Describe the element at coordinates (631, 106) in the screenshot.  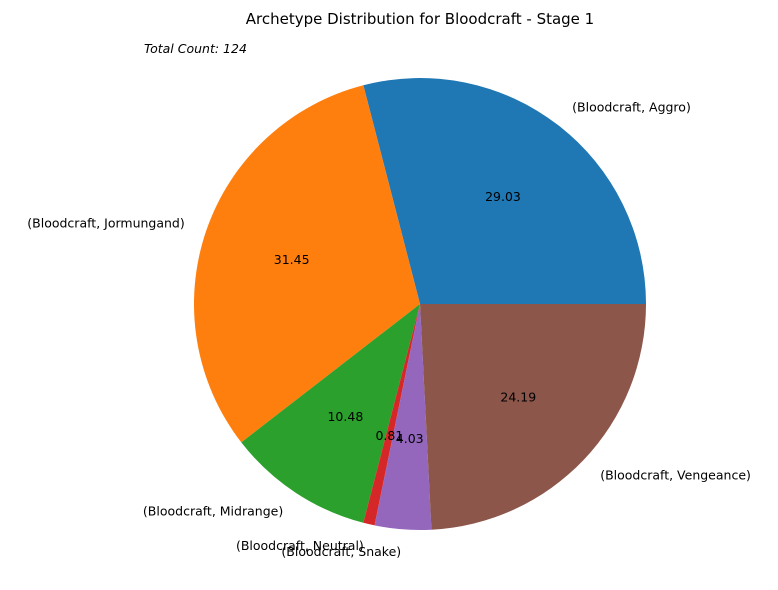
I see `pie-slice-label-0: (Bloodcraft, Aggro)` at that location.